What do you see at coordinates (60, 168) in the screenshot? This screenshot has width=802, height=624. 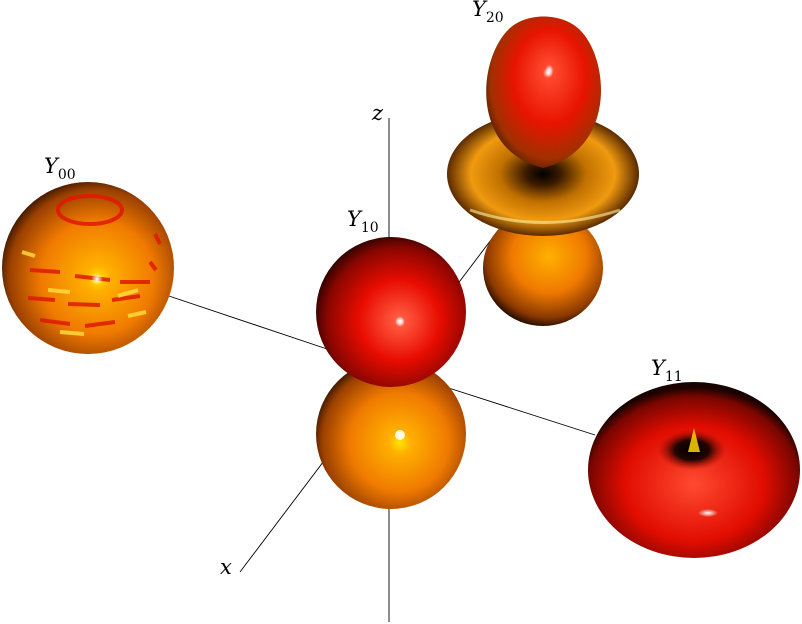 I see `y00-label: Y00` at bounding box center [60, 168].